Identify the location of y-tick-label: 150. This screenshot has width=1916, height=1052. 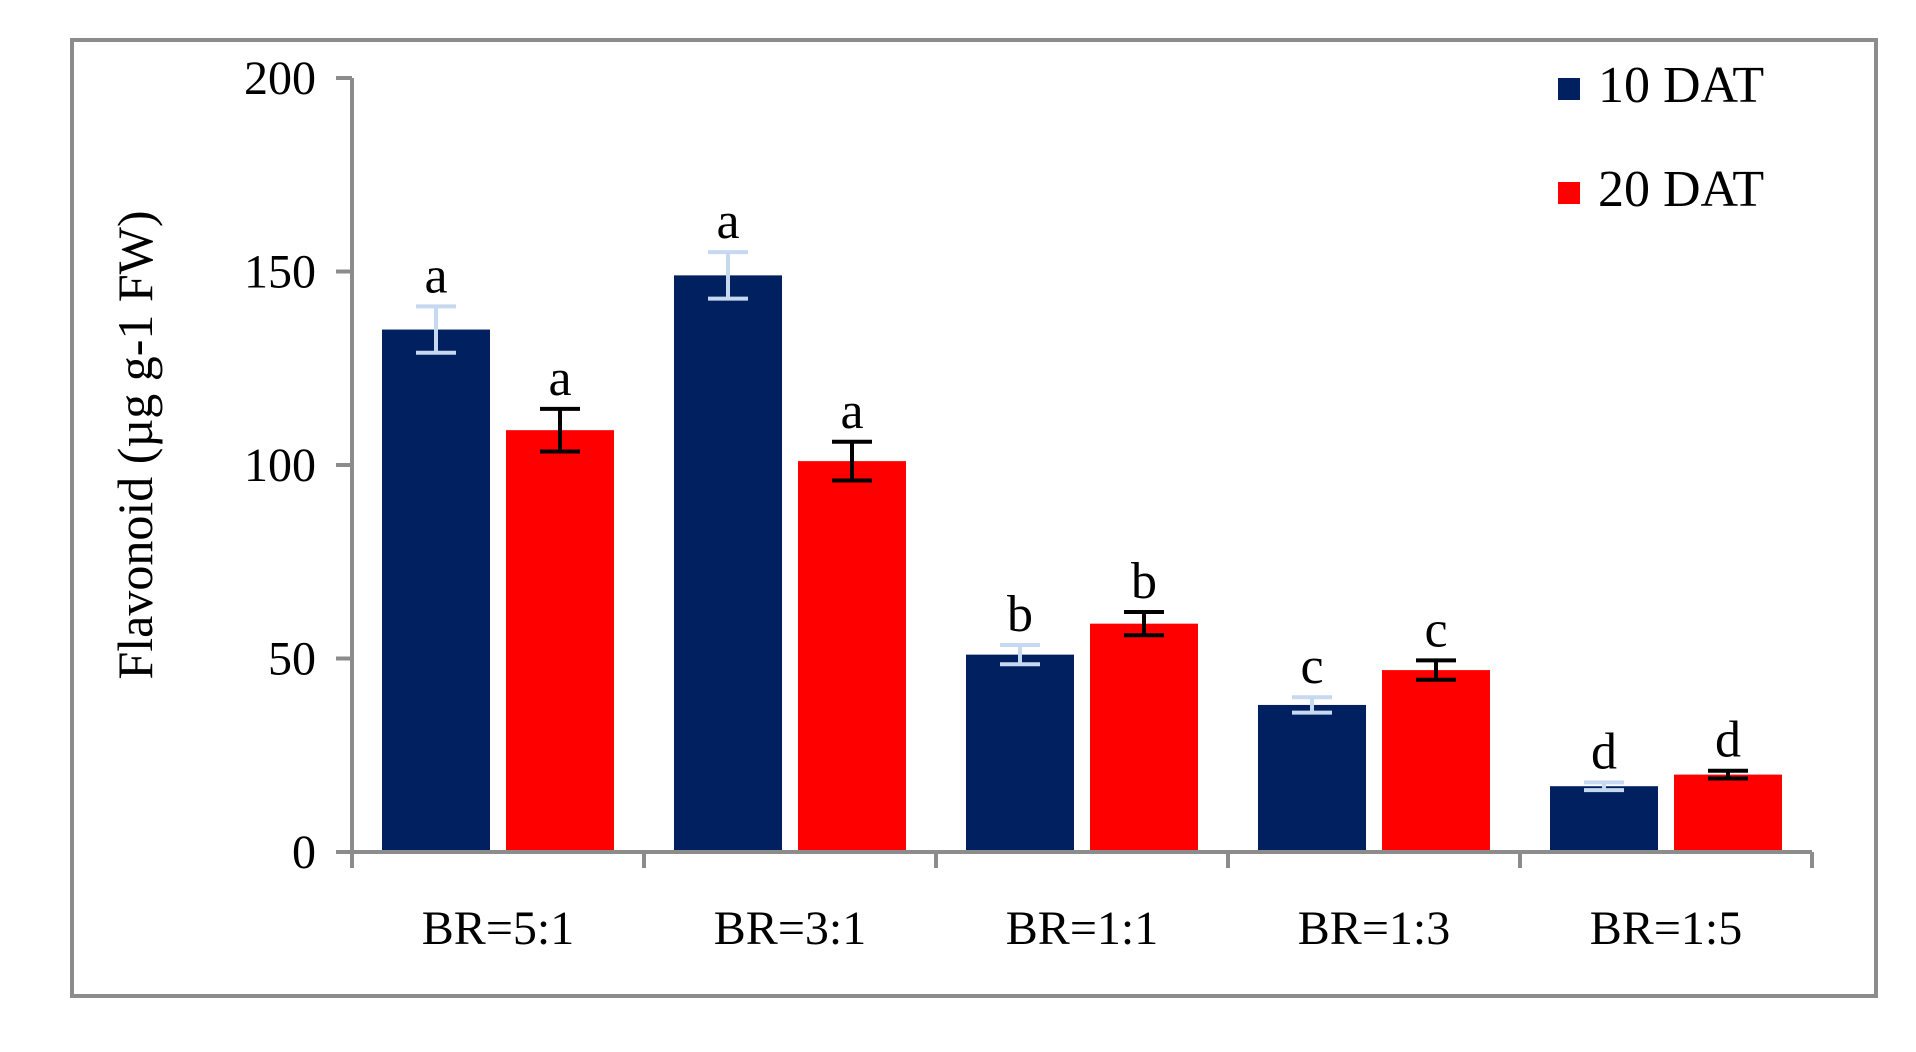
(280, 272).